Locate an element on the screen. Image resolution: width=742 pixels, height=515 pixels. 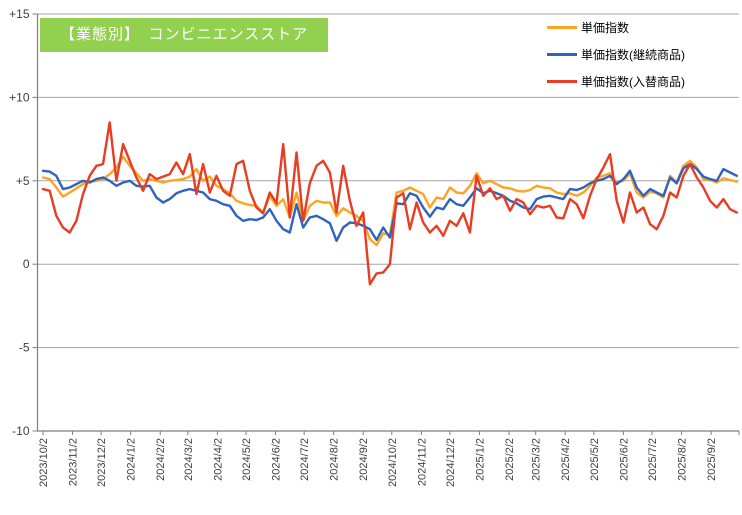
x-axis-label: 2024/8/2 is located at coordinates (335, 459).